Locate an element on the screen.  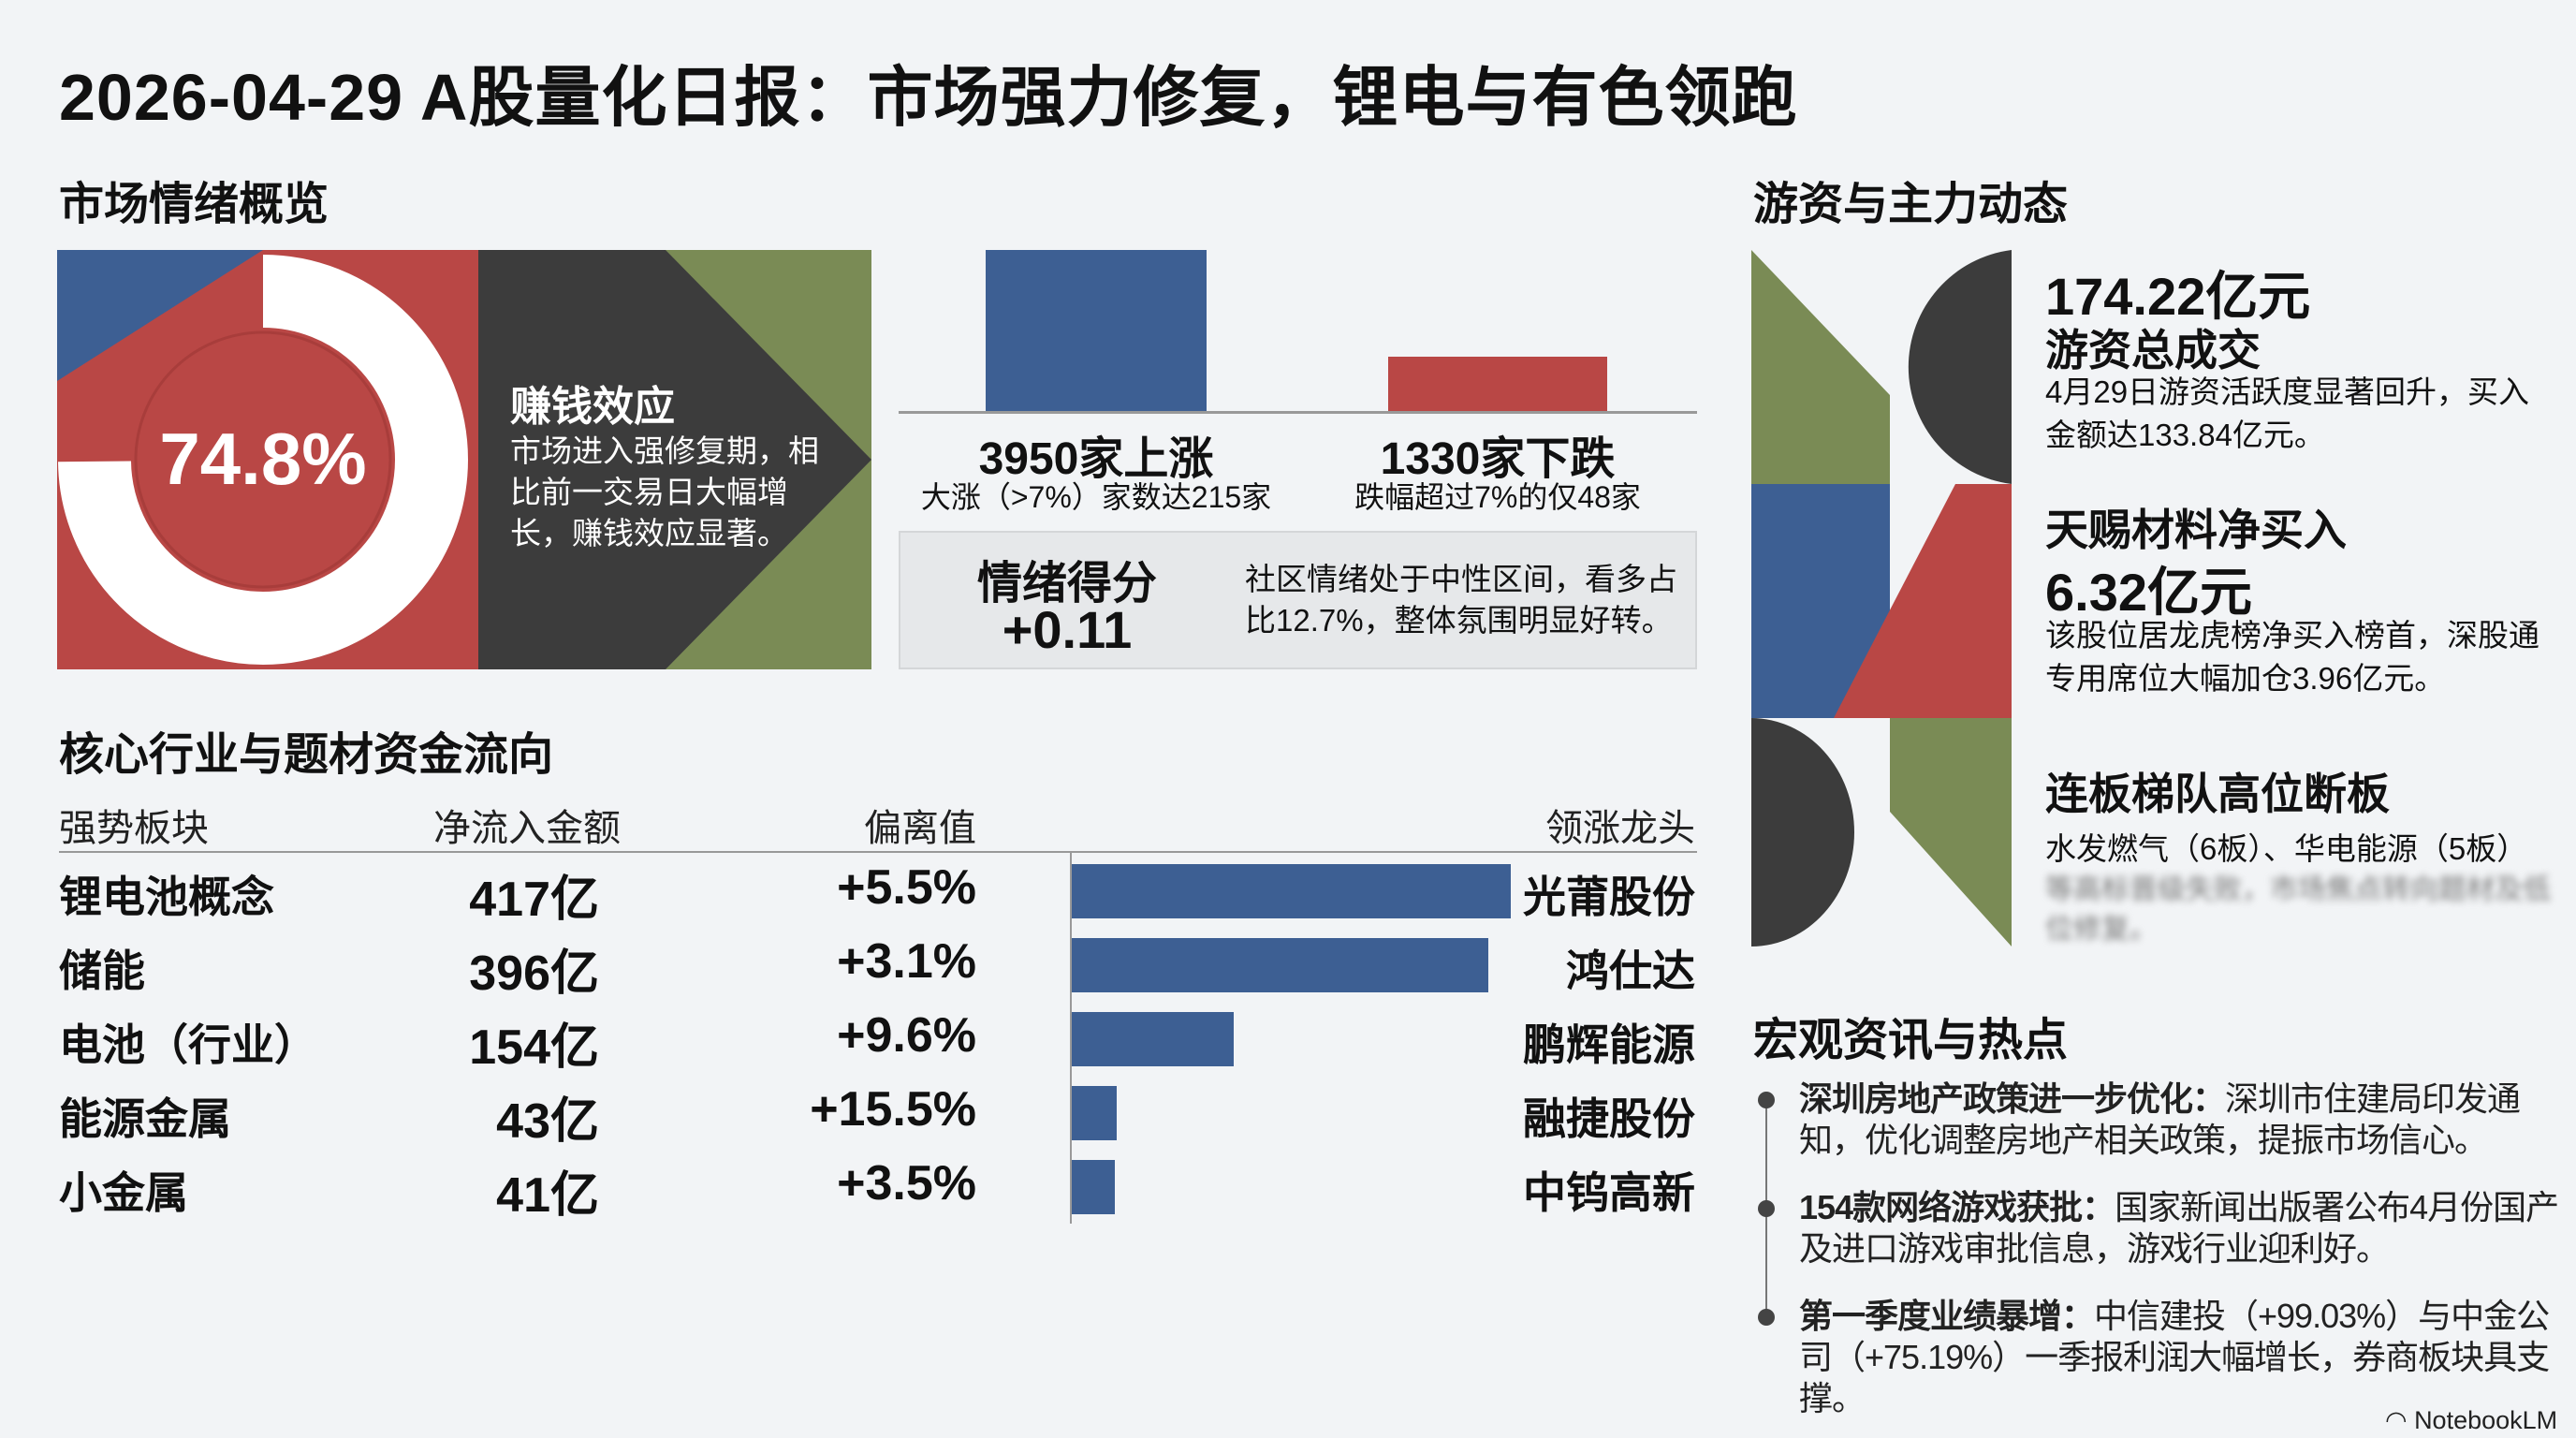
row-sector: 电池（行业） is located at coordinates (188, 1044).